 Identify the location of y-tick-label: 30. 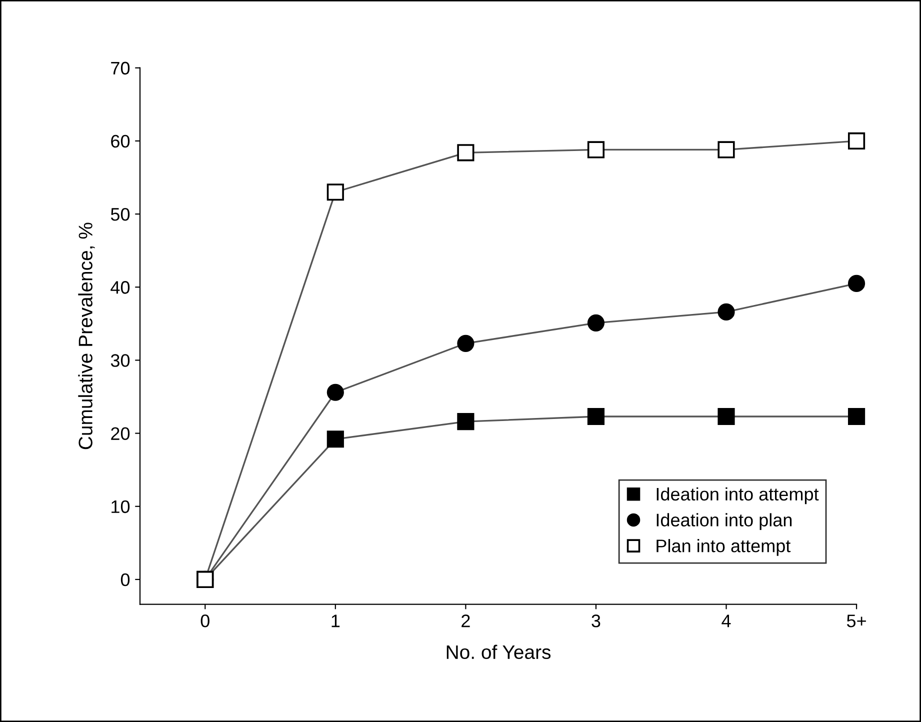
(120, 360).